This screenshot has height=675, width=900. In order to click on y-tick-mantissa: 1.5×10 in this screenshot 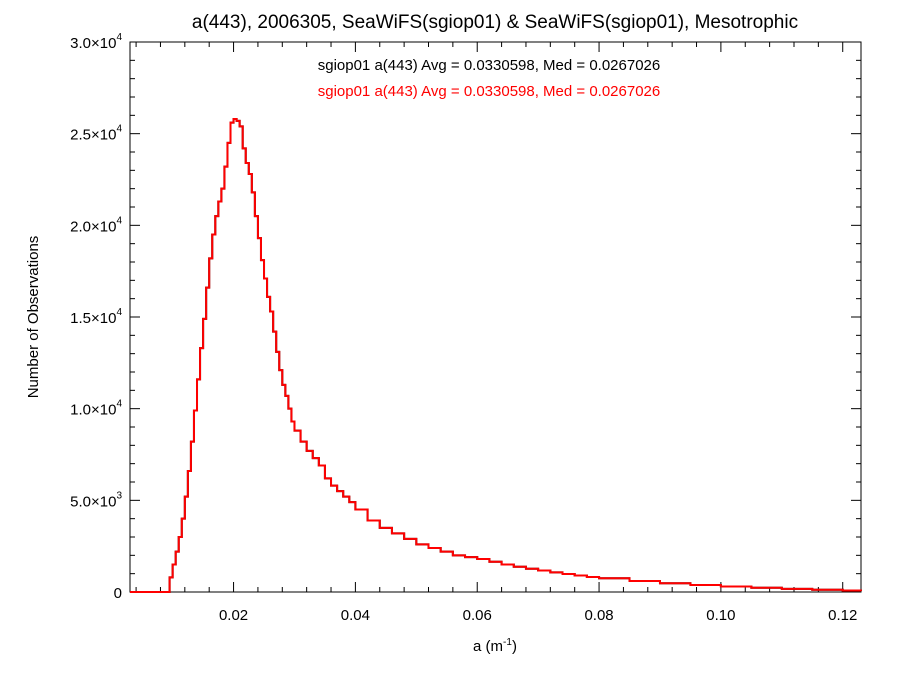, I will do `click(93, 318)`.